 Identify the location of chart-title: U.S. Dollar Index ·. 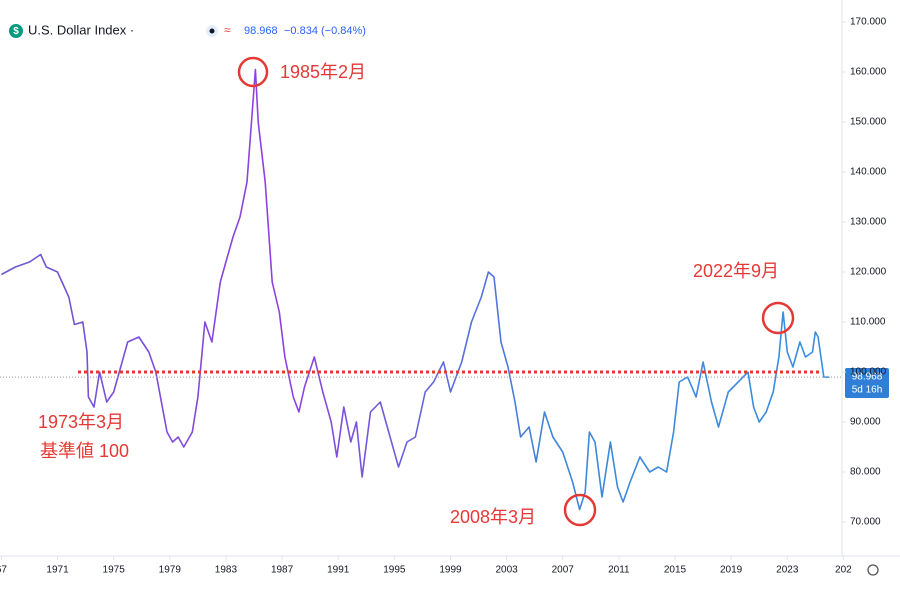
(81, 29).